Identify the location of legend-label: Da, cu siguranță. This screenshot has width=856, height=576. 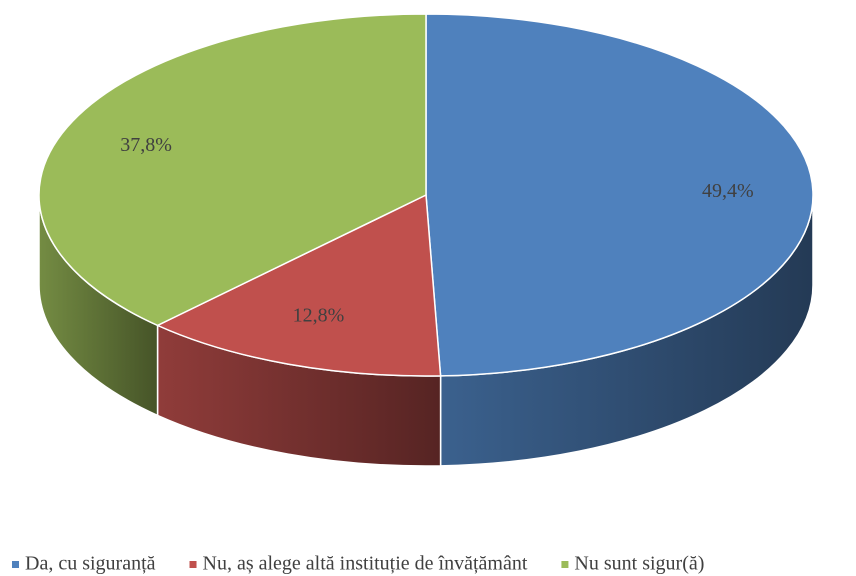
(90, 564).